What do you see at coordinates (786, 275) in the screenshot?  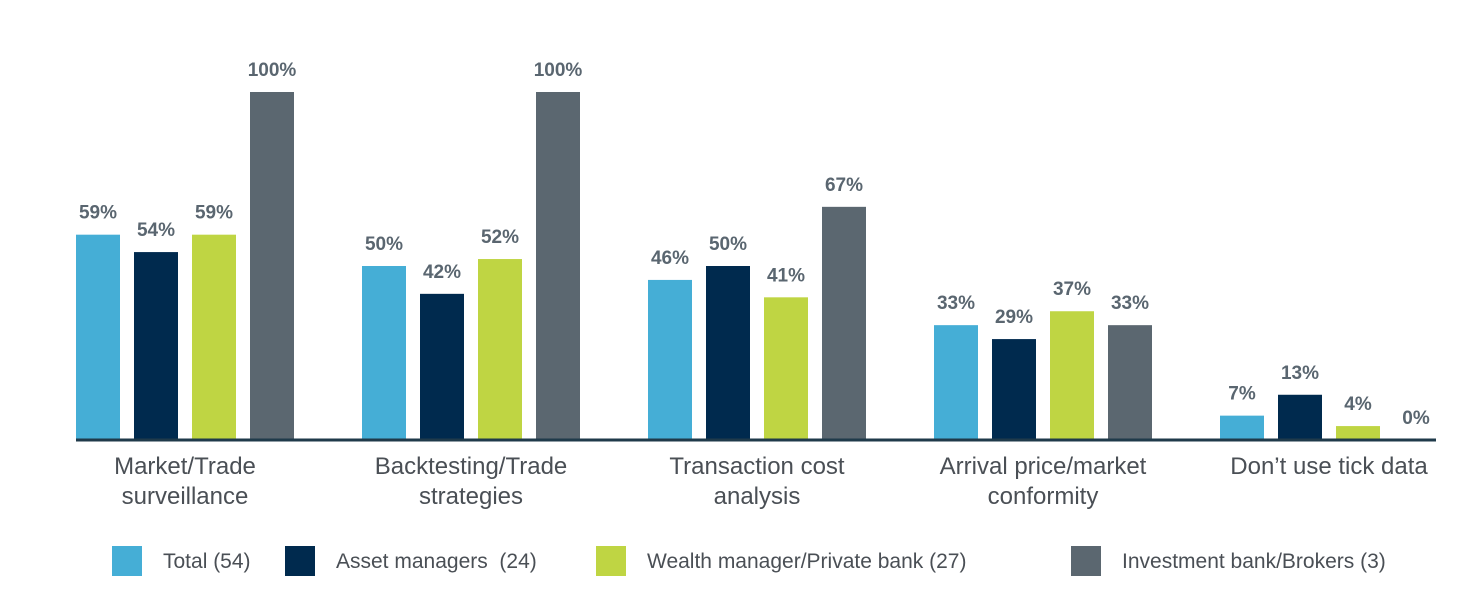 I see `value-label-2-2: 41%` at bounding box center [786, 275].